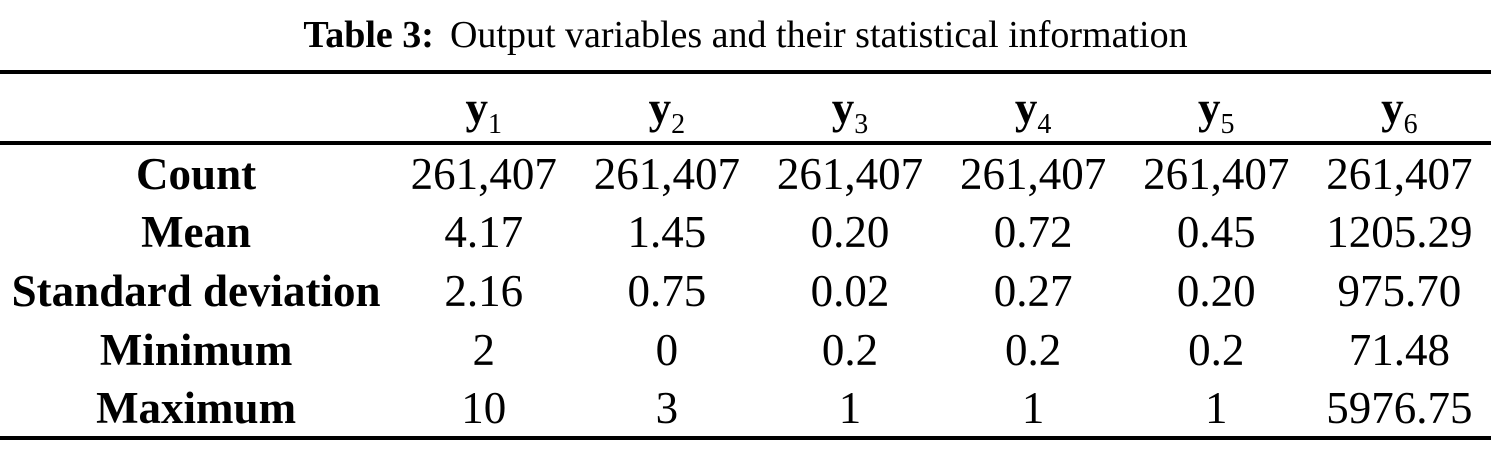 The height and width of the screenshot is (457, 1491). Describe the element at coordinates (196, 231) in the screenshot. I see `row-label: Mean` at that location.